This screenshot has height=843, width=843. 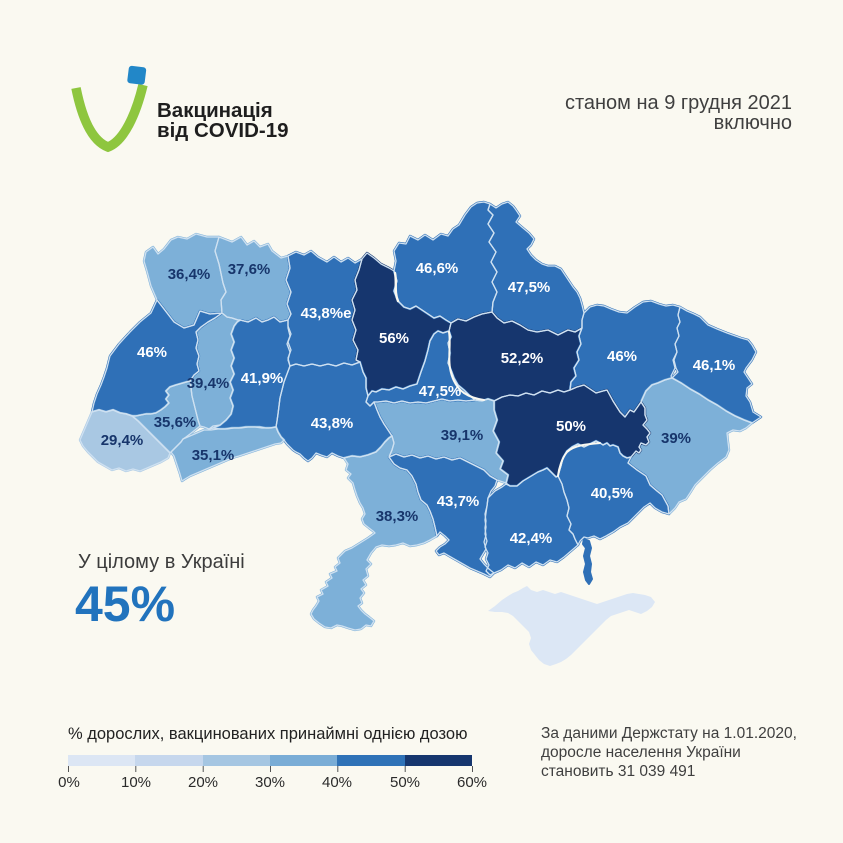 I want to click on svg-text: 42,4%, so click(x=531, y=538).